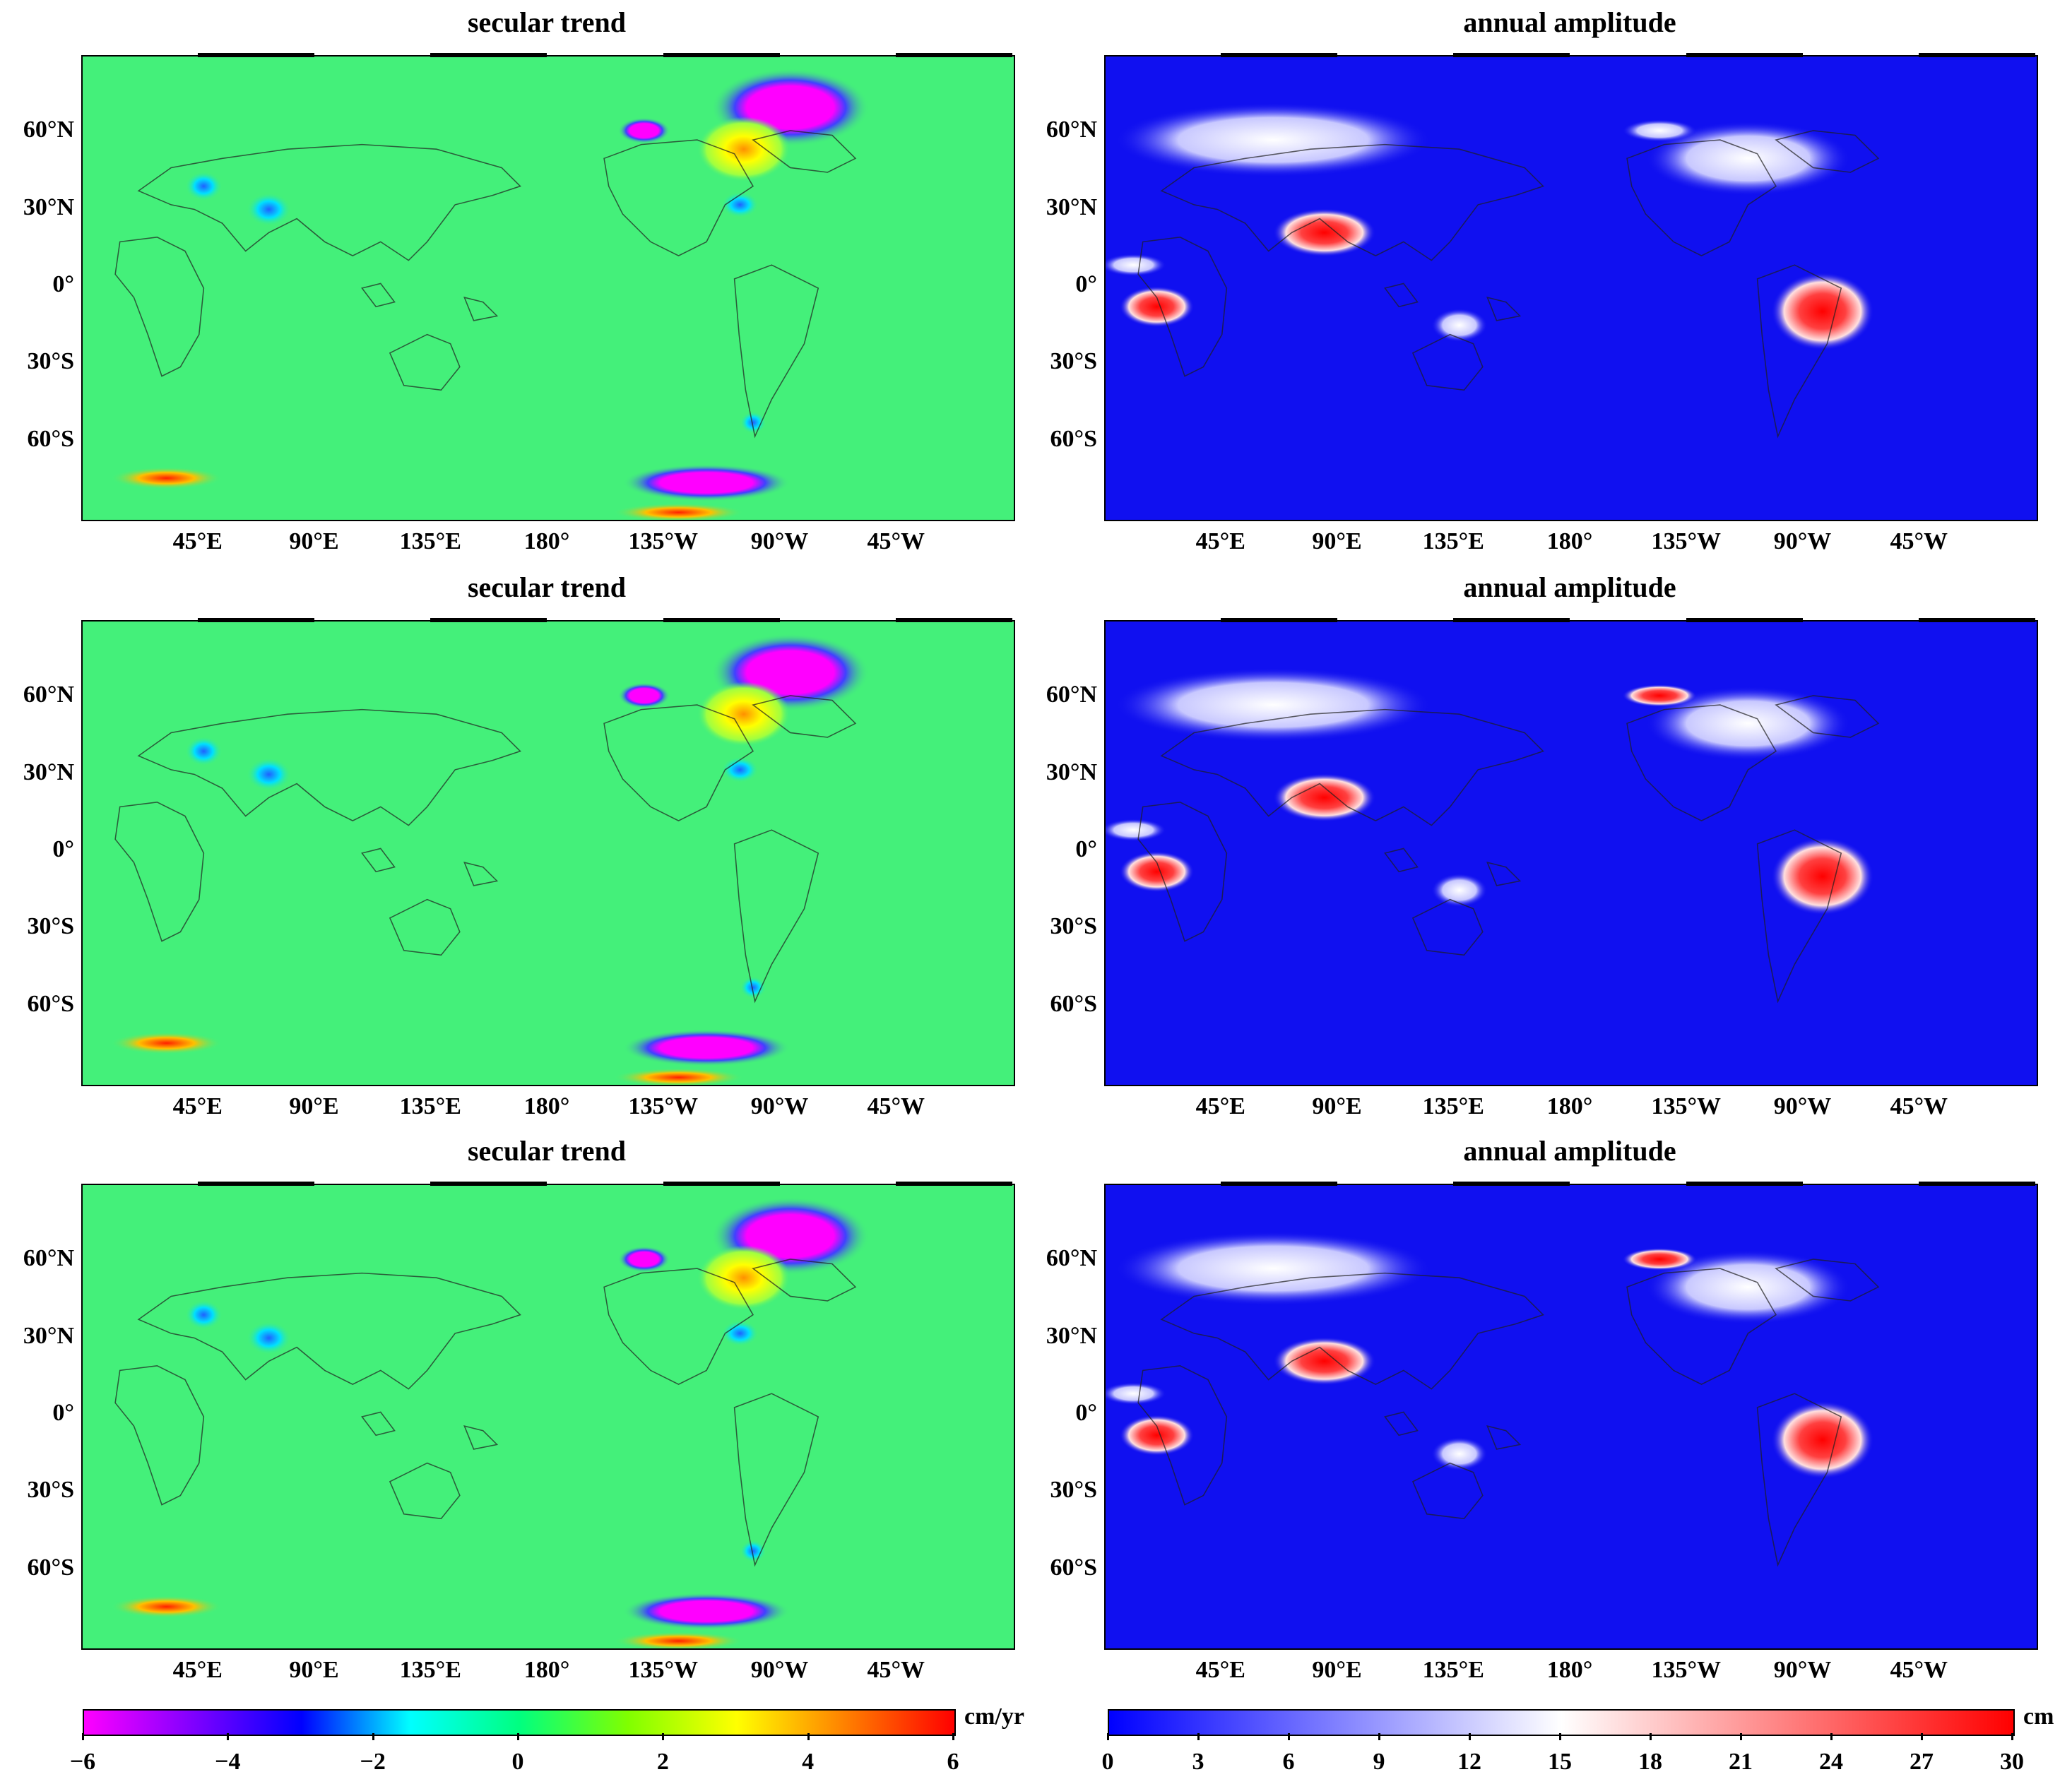 This screenshot has width=2072, height=1784. What do you see at coordinates (1741, 1762) in the screenshot?
I see `colorbar-tick-label: 21` at bounding box center [1741, 1762].